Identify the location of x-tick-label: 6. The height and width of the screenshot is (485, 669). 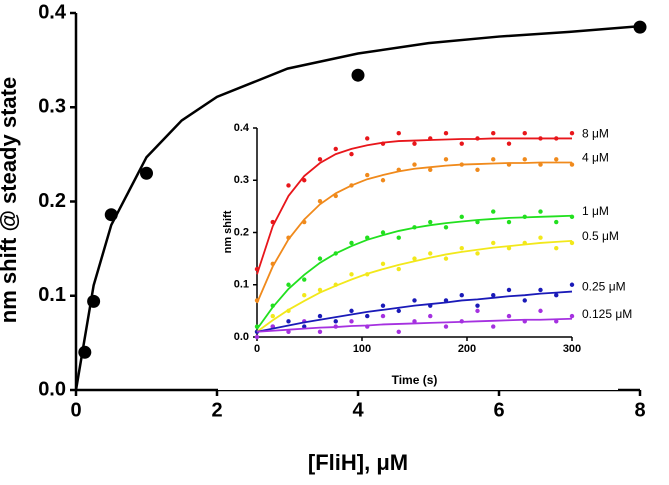
(498, 410).